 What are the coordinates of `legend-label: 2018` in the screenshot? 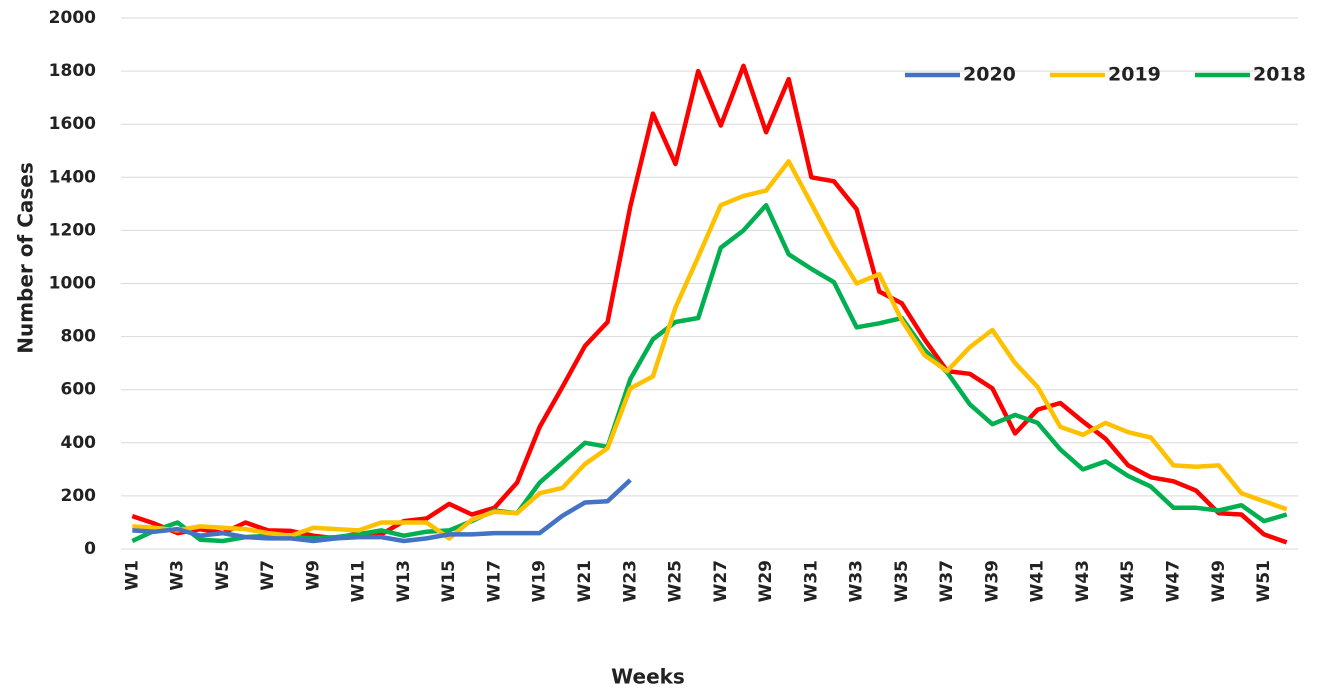 It's located at (1279, 75).